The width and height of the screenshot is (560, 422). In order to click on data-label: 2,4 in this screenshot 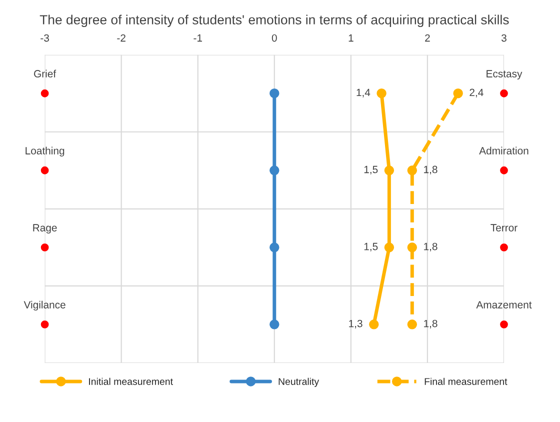, I will do `click(477, 93)`.